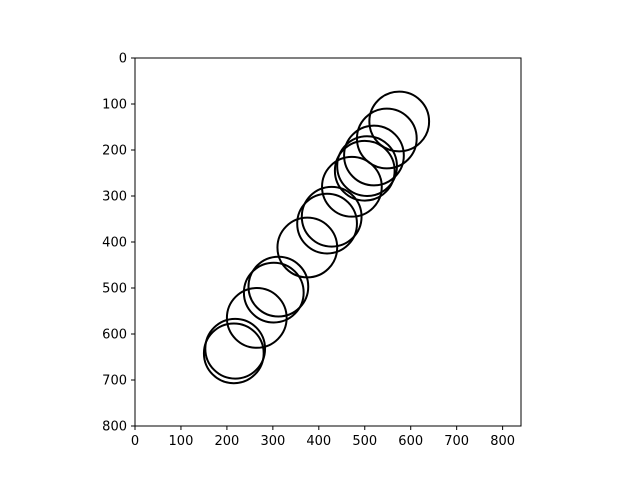 The height and width of the screenshot is (480, 640). Describe the element at coordinates (114, 105) in the screenshot. I see `y-tick-label-100: 100` at that location.